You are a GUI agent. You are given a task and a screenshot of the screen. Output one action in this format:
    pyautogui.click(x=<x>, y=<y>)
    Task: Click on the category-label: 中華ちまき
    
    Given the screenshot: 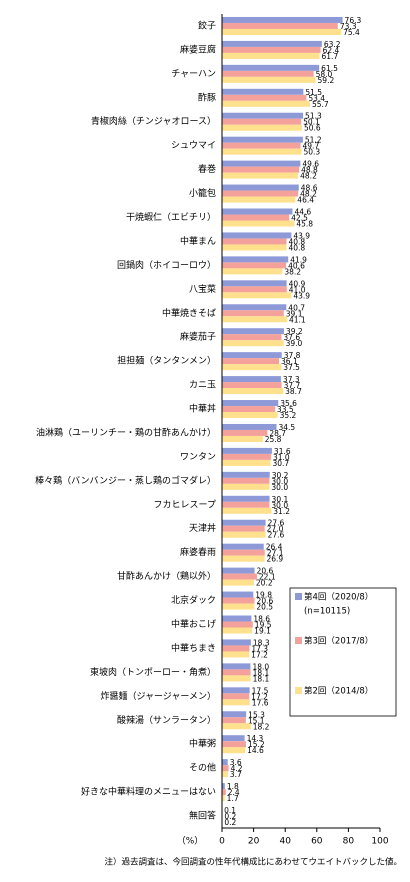 What is the action you would take?
    pyautogui.click(x=193, y=648)
    